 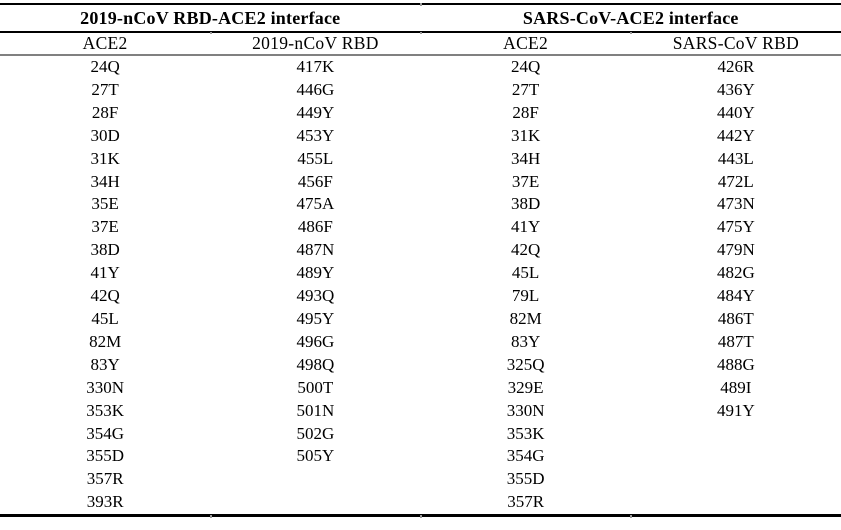 I want to click on residue-cell: 329E, so click(x=525, y=387).